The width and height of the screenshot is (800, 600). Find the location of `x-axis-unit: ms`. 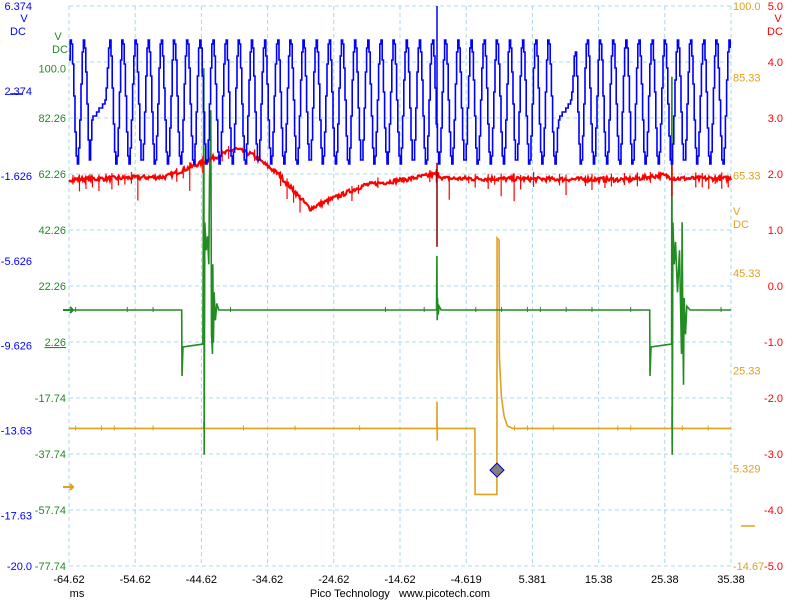

x-axis-unit: ms is located at coordinates (77, 594).